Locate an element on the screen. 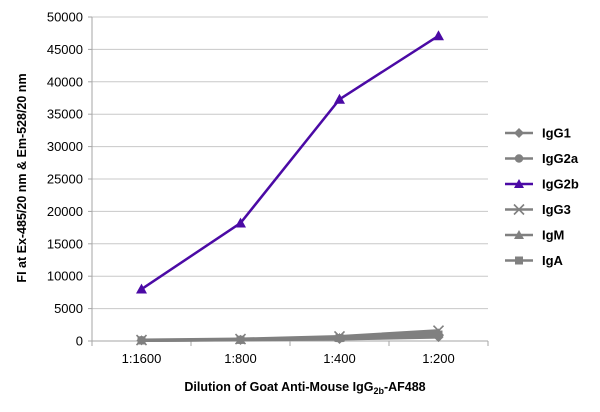  x-axis-title: Dilution of Goat Anti-Mouse IgG2b-AF488 is located at coordinates (304, 388).